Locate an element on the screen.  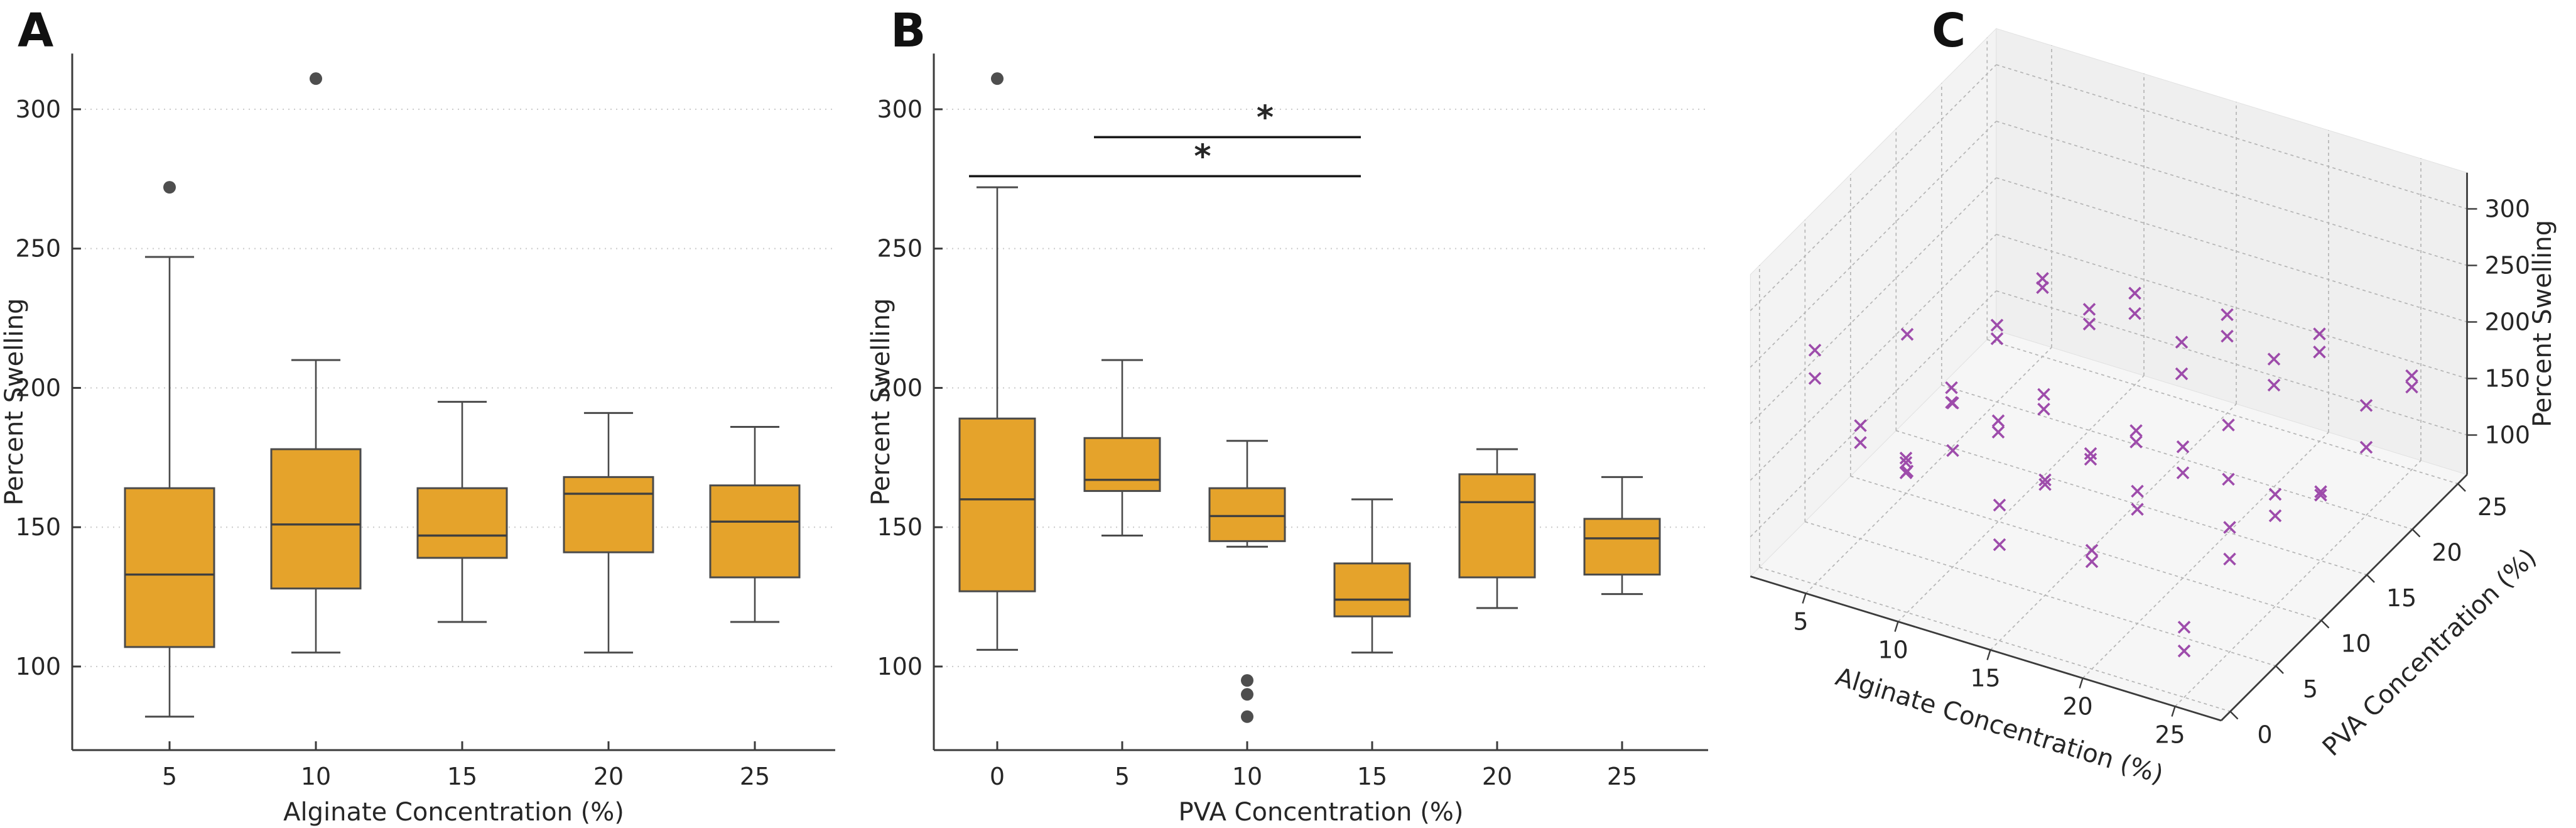
alg-tick-label: 15 is located at coordinates (1985, 678).